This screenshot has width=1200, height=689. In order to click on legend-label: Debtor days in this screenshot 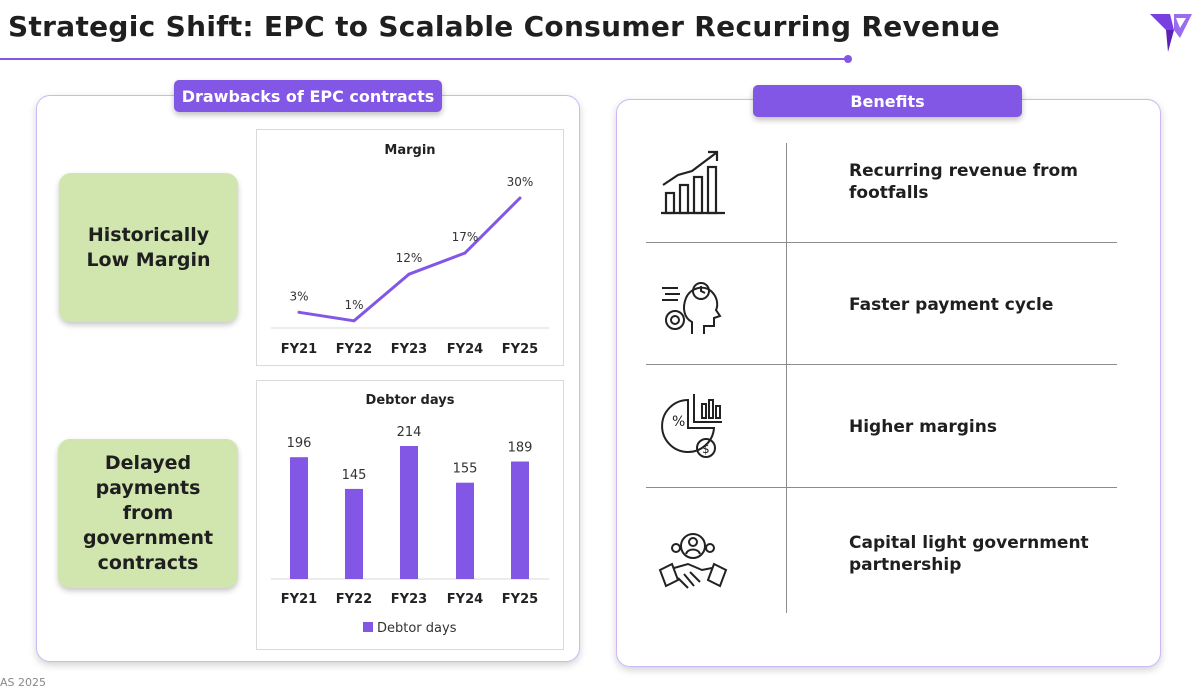, I will do `click(417, 628)`.